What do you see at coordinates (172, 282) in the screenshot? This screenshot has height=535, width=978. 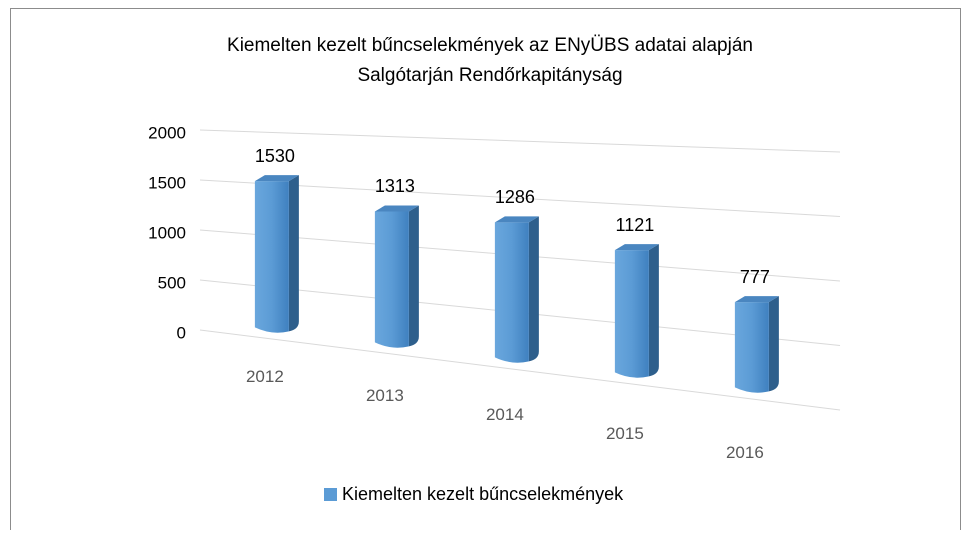 I see `y-tick-label: 500` at bounding box center [172, 282].